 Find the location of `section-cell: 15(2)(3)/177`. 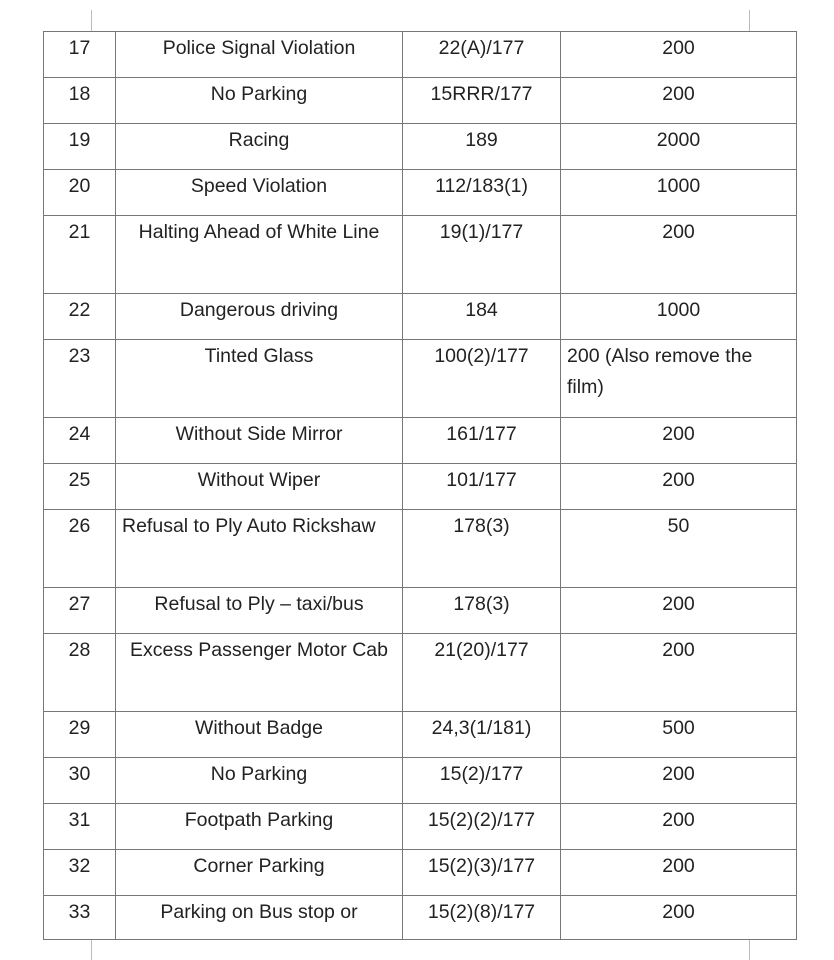

section-cell: 15(2)(3)/177 is located at coordinates (481, 872).